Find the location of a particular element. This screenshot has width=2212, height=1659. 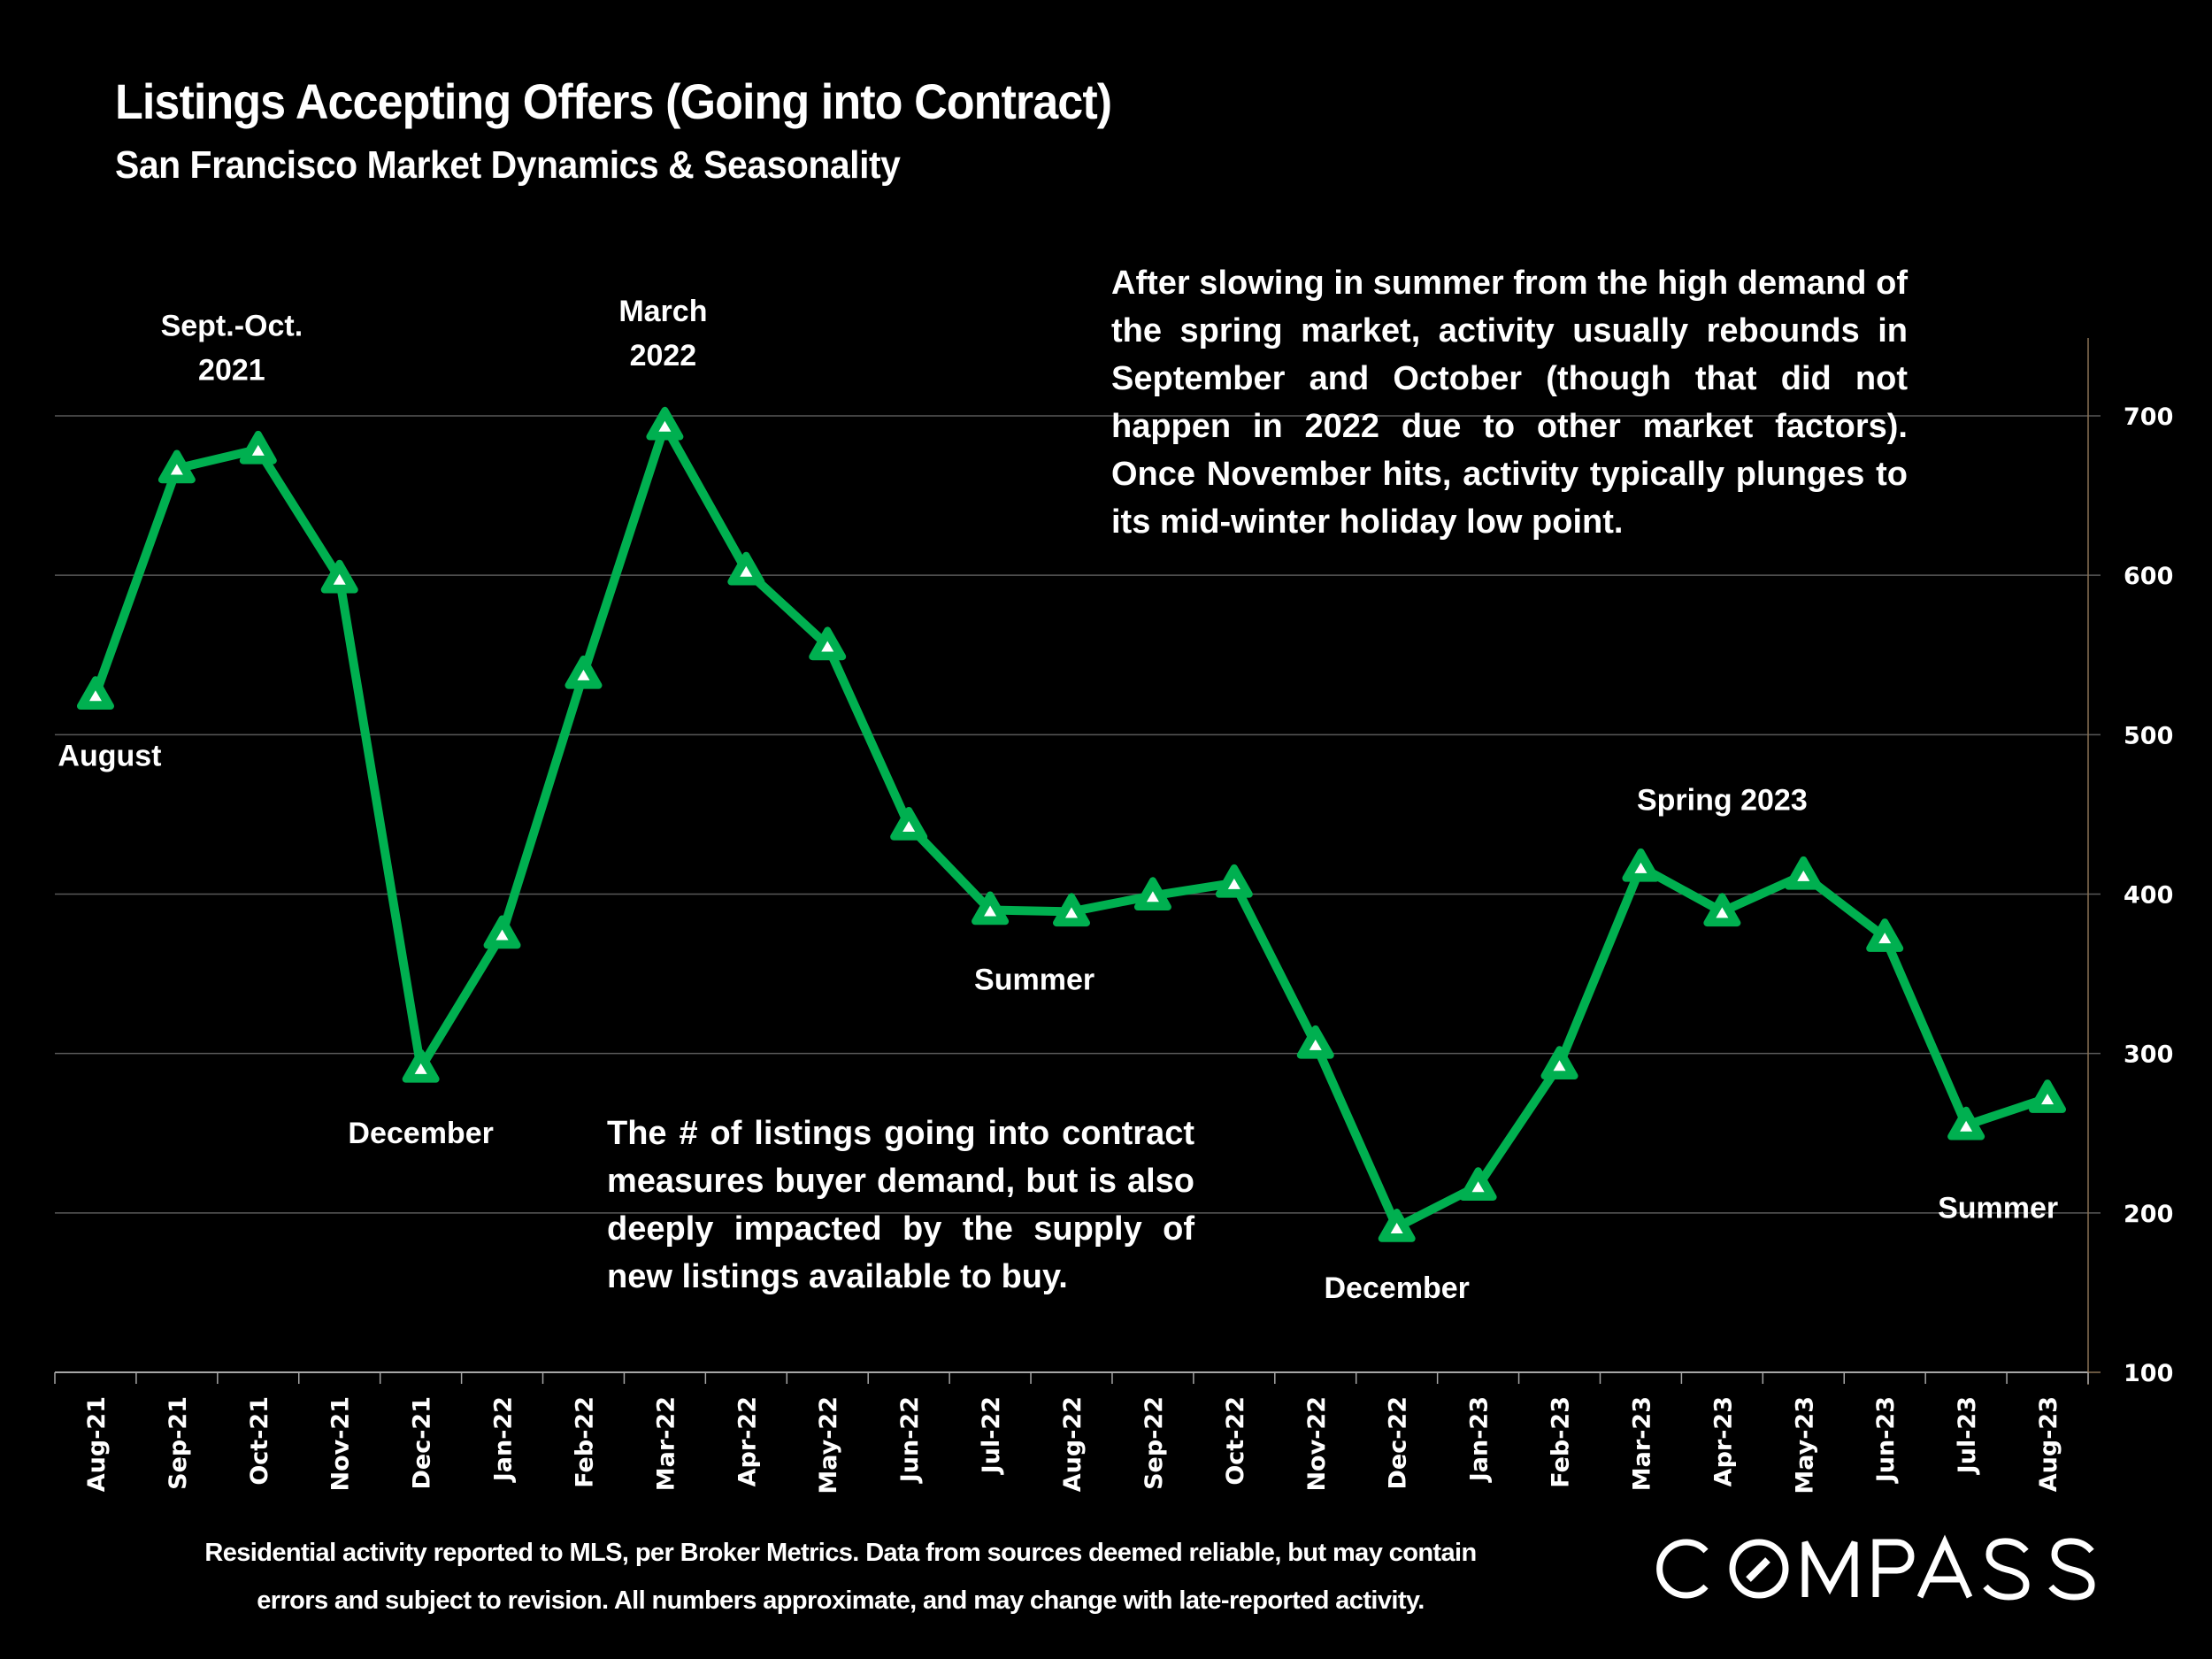

x-tick-label-aug-21: Aug-21 is located at coordinates (97, 1444).